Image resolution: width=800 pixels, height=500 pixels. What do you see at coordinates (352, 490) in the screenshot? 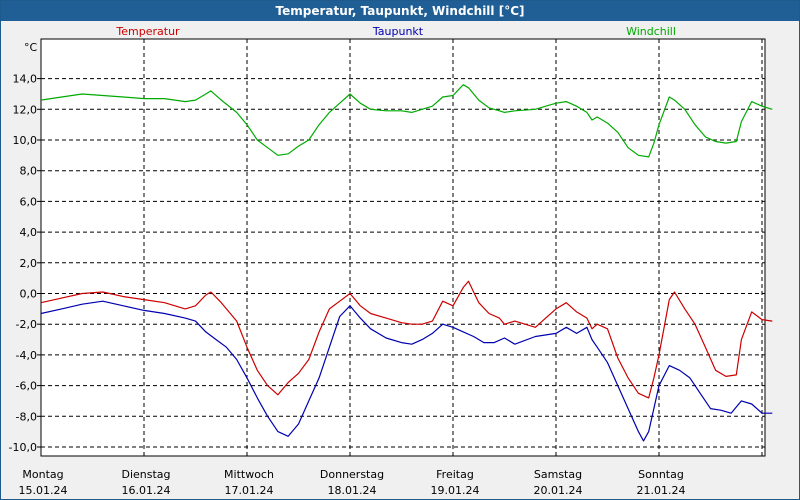
I see `x-tick-date-3: 18.01.24` at bounding box center [352, 490].